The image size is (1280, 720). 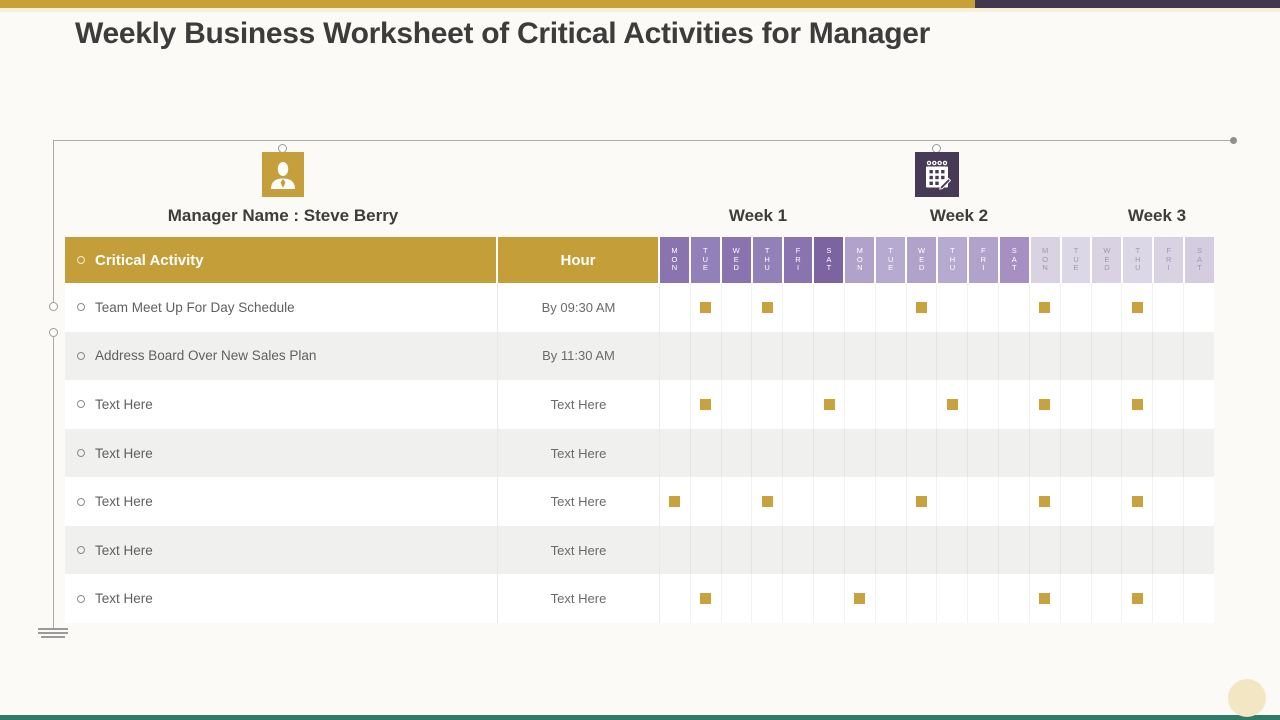 I want to click on frame-left-line-upper, so click(x=53, y=221).